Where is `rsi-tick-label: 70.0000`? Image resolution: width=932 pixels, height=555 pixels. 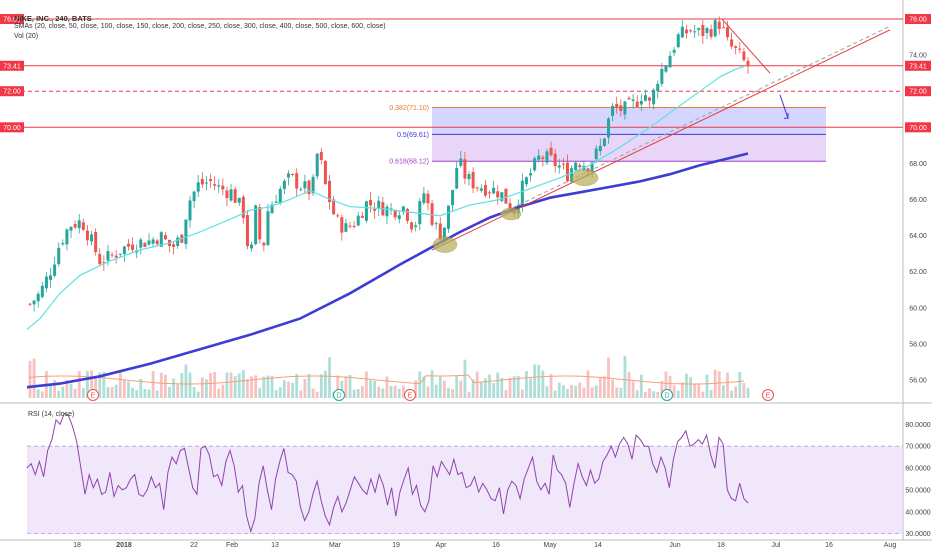
rsi-tick-label: 70.0000 is located at coordinates (917, 447).